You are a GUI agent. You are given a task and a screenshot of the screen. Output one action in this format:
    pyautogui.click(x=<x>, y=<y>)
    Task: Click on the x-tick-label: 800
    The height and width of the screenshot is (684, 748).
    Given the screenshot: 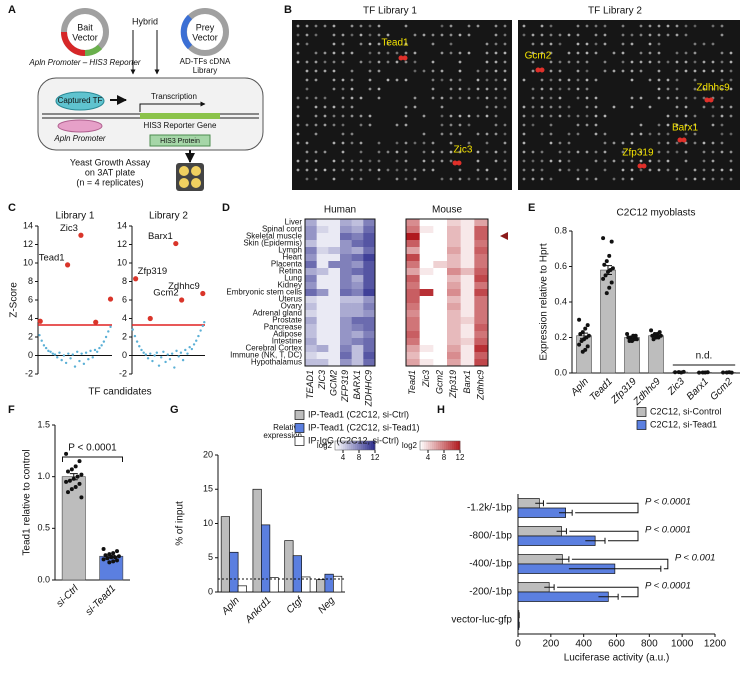 What is the action you would take?
    pyautogui.click(x=649, y=644)
    